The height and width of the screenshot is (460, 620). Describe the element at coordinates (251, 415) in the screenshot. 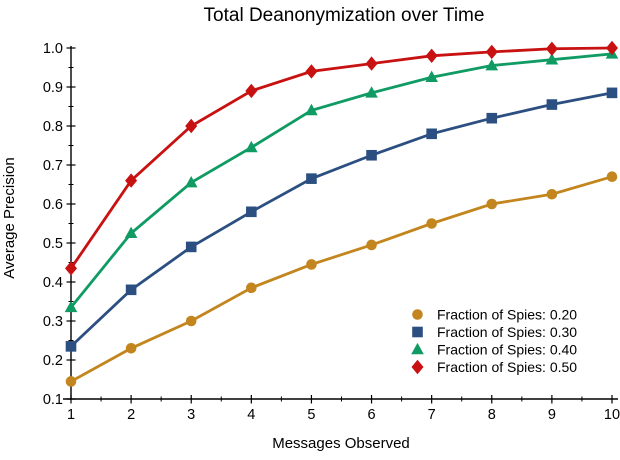

I see `x-tick-label: 4` at that location.